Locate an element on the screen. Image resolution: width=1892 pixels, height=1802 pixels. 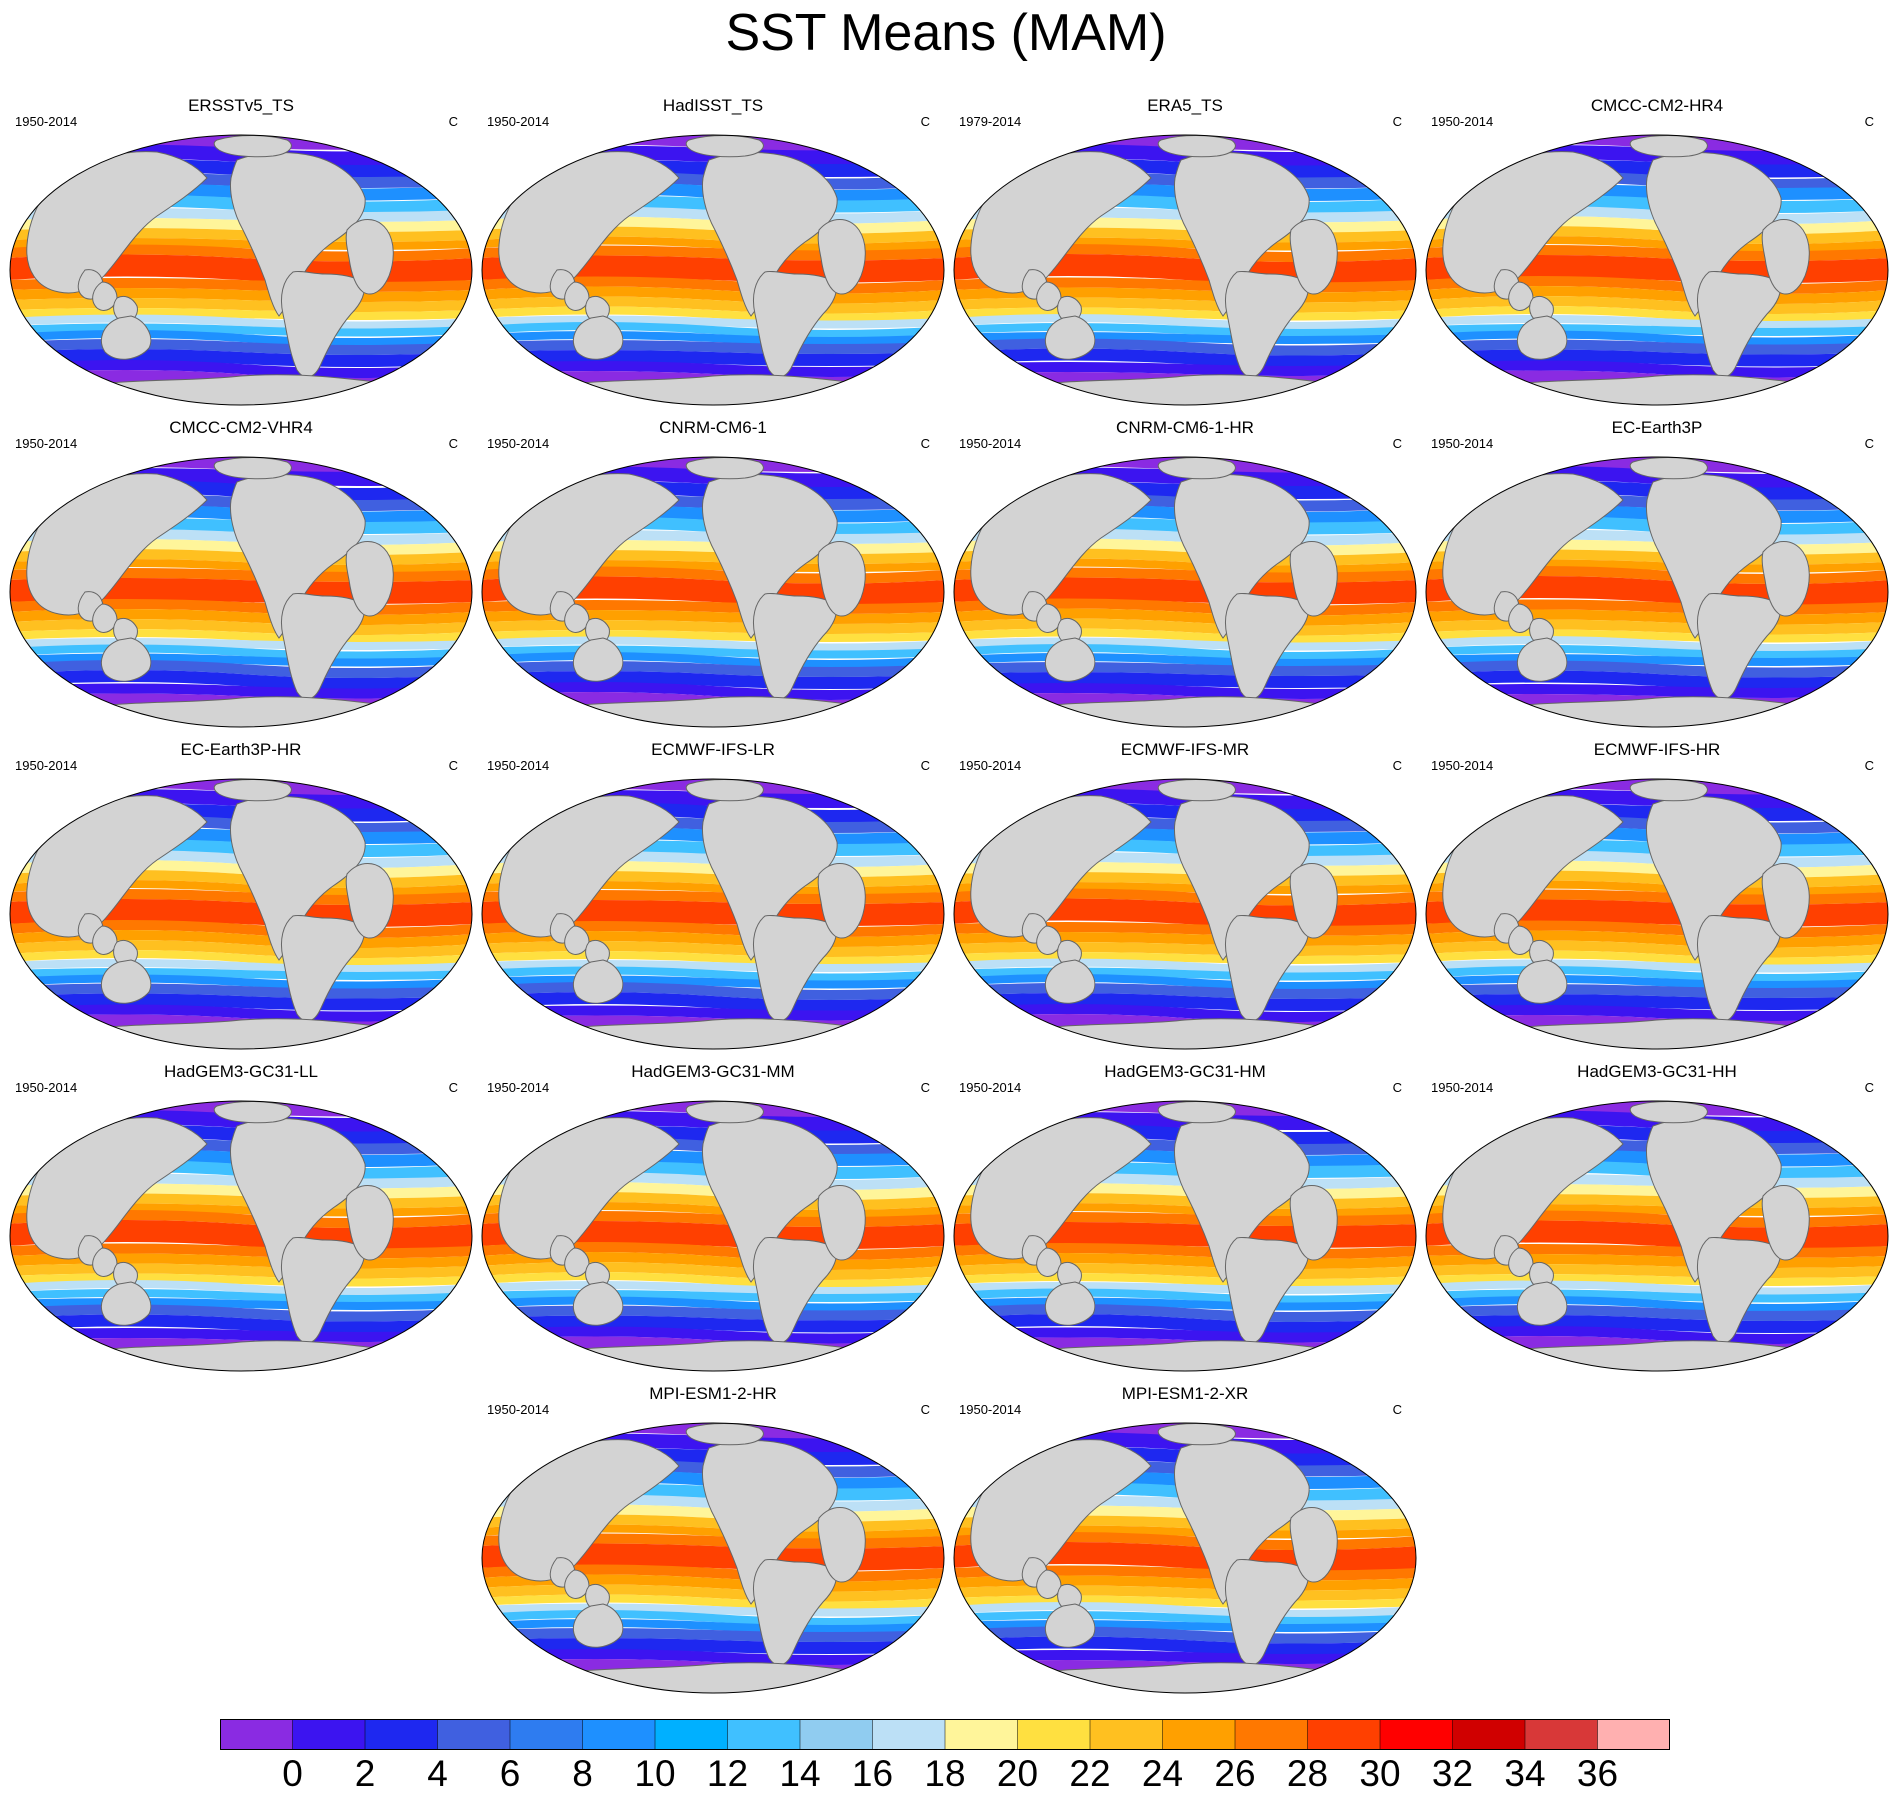
colorbar-tick-label: 32 is located at coordinates (1452, 1773).